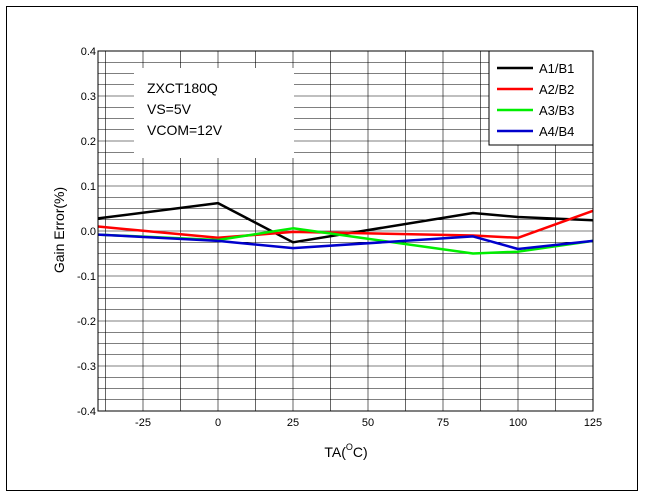 The width and height of the screenshot is (645, 498). What do you see at coordinates (59, 230) in the screenshot?
I see `y-axis-label: Gain Error(%)` at bounding box center [59, 230].